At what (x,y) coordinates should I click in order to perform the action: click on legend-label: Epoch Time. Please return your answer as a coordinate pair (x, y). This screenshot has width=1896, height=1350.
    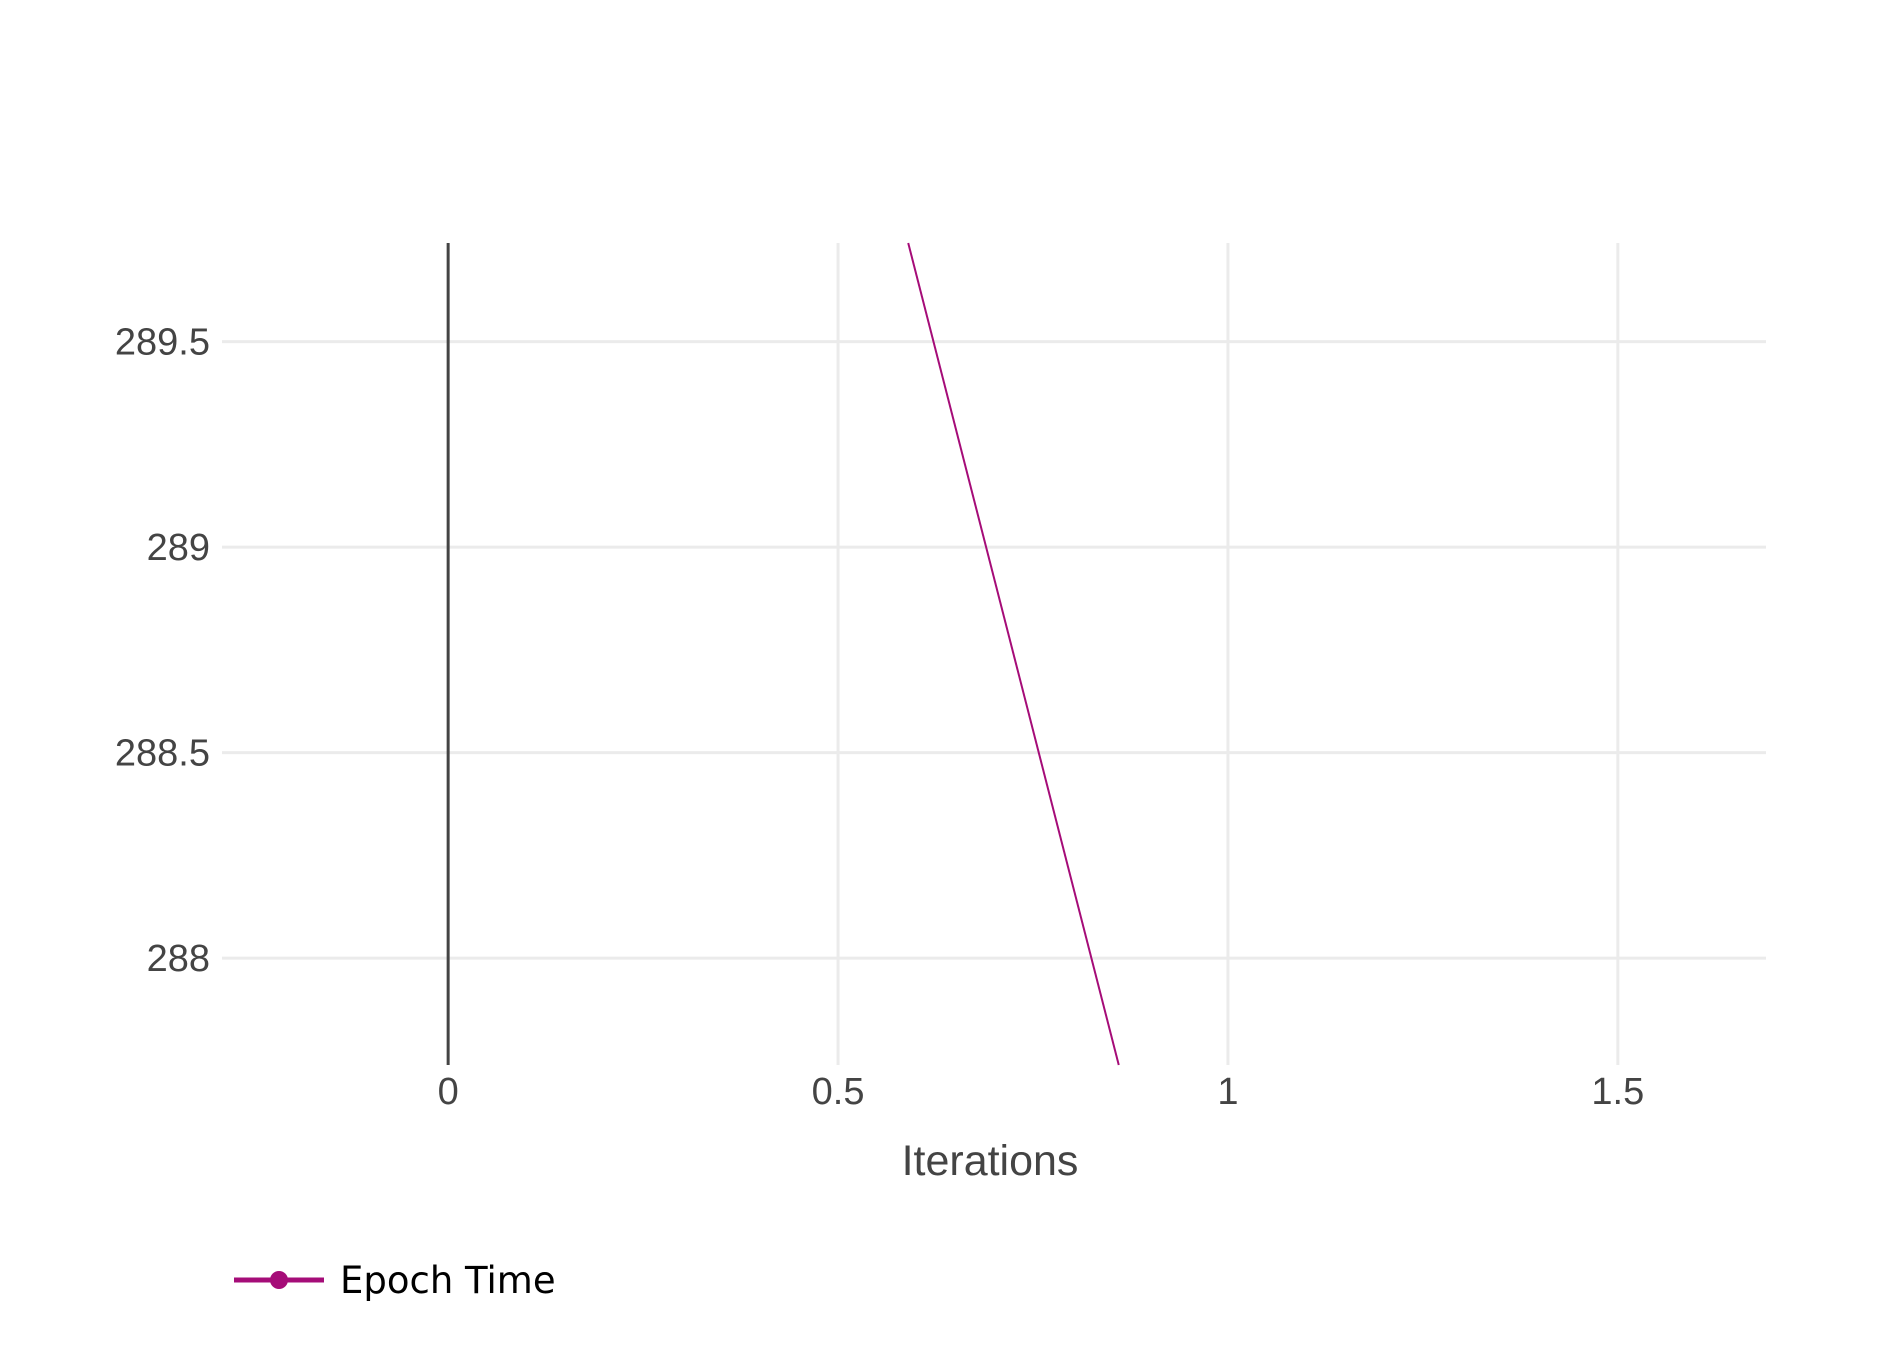
    Looking at the image, I should click on (448, 1280).